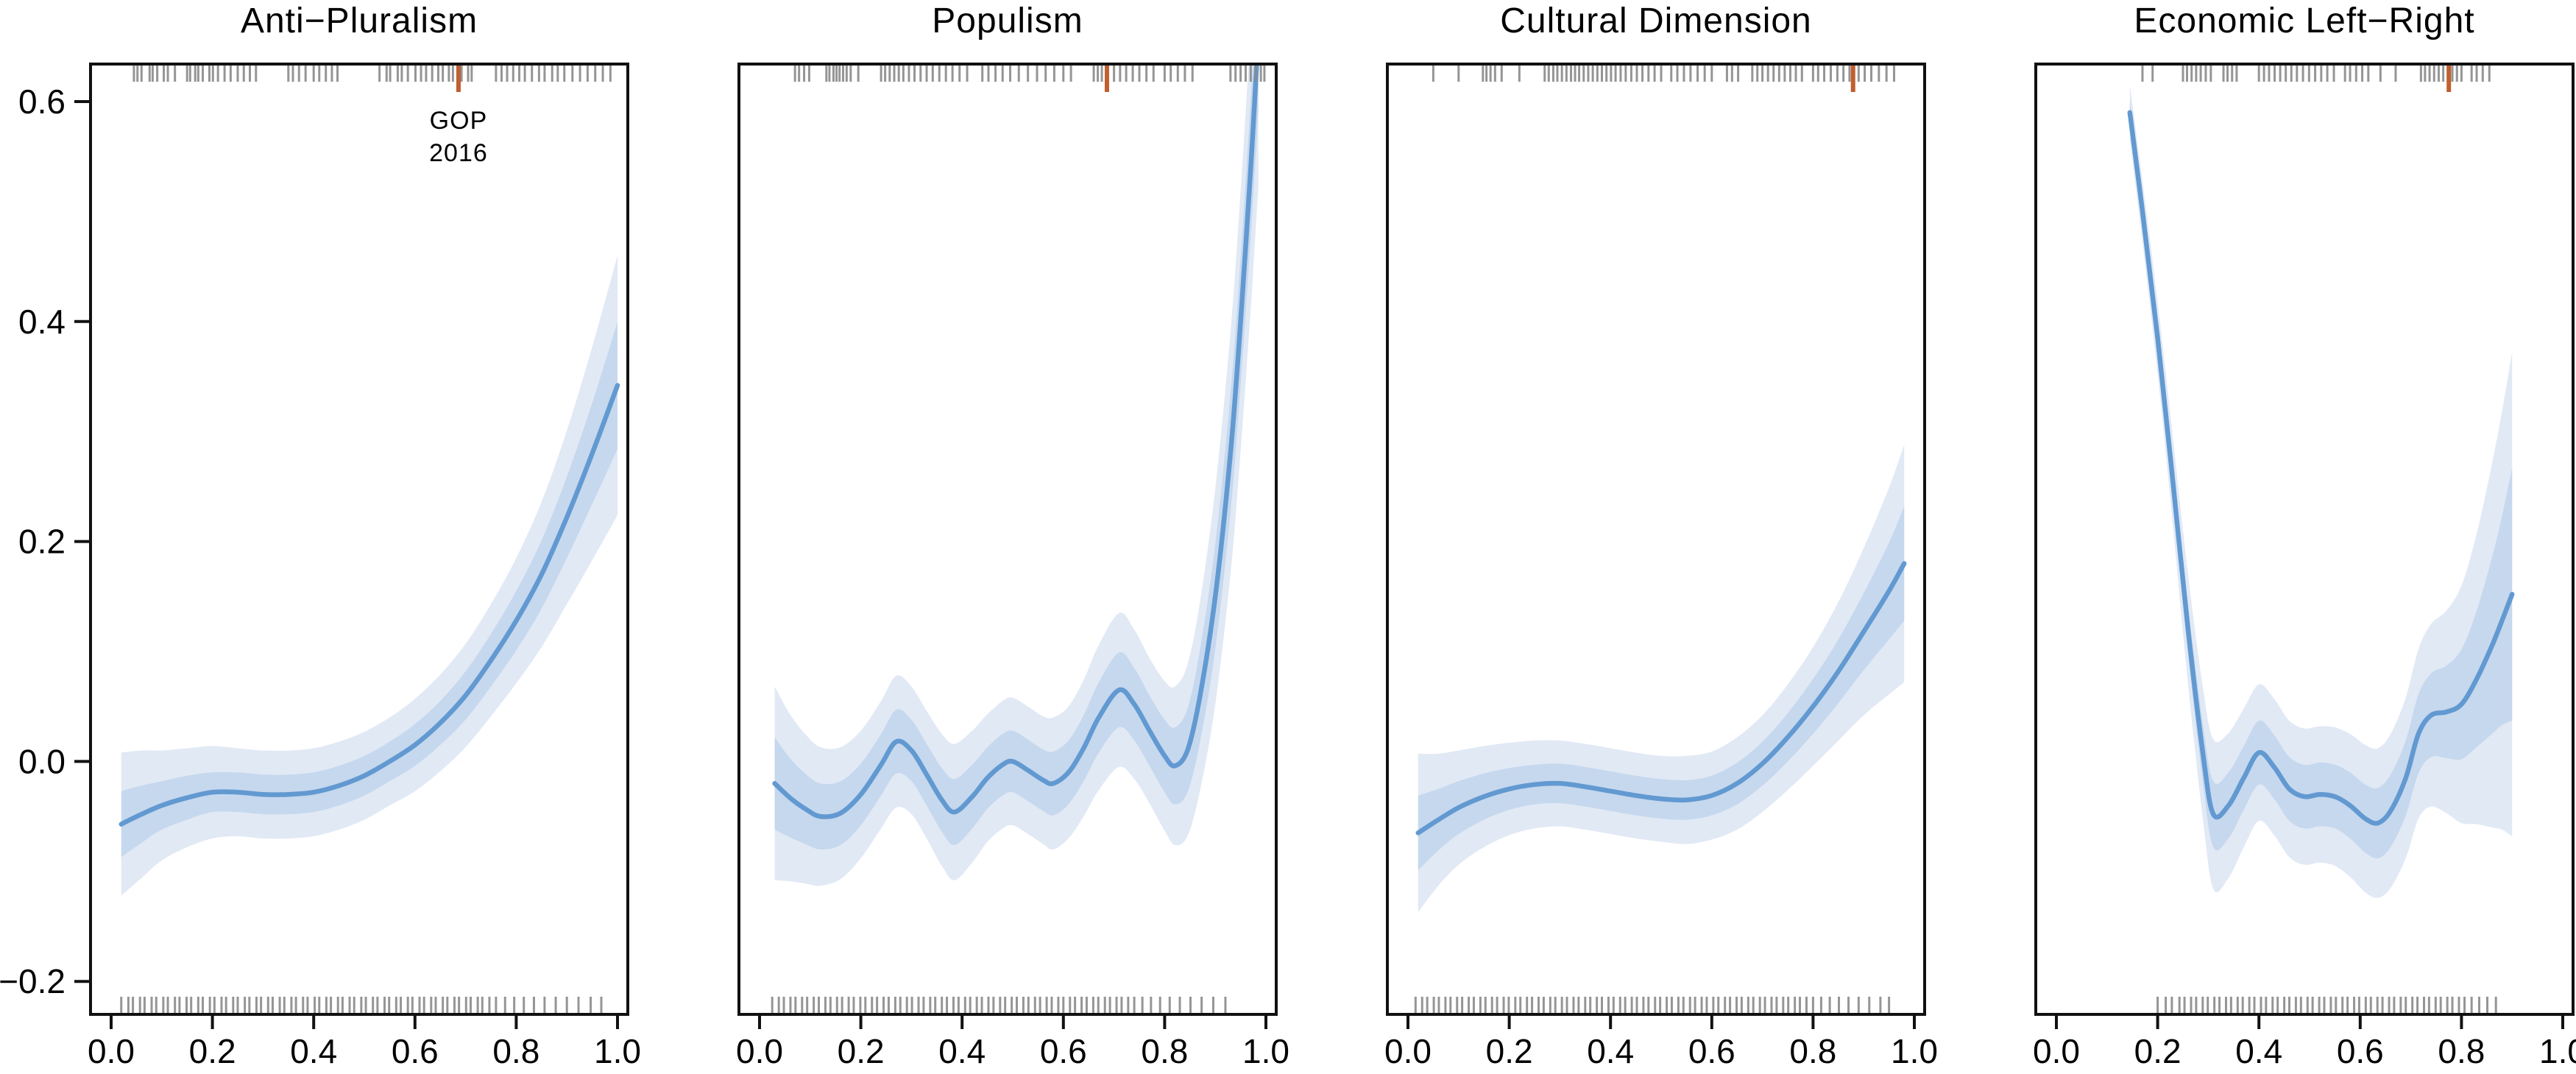  I want to click on panel-title: Anti−Pluralism, so click(359, 20).